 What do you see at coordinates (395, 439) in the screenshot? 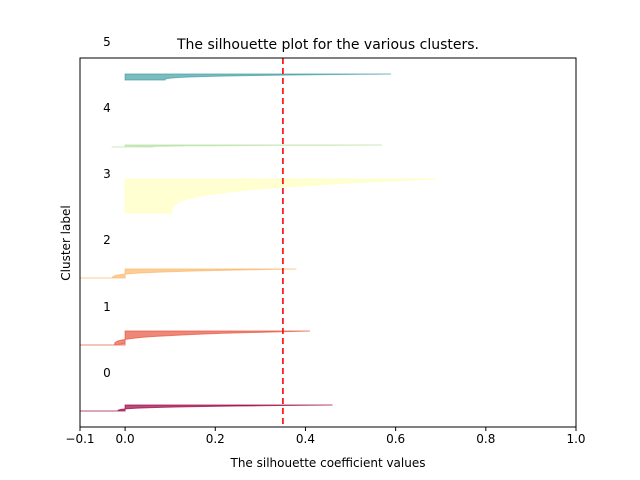
I see `x-tick-label: 0.6` at bounding box center [395, 439].